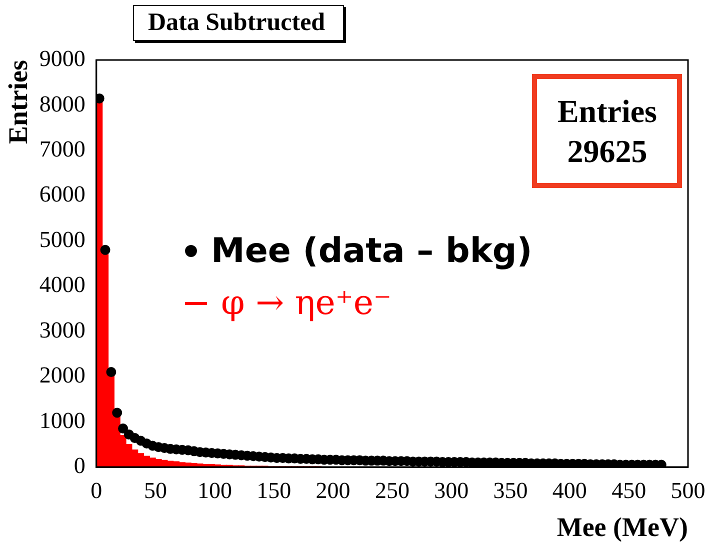 This screenshot has width=726, height=549. What do you see at coordinates (274, 490) in the screenshot?
I see `x-tick-label: 150` at bounding box center [274, 490].